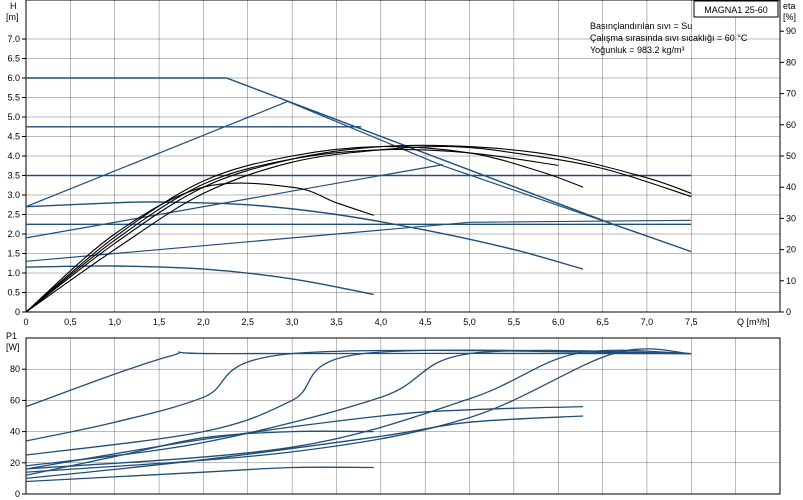 This screenshot has height=500, width=803. Describe the element at coordinates (25, 322) in the screenshot. I see `x-tick-label: 0` at that location.